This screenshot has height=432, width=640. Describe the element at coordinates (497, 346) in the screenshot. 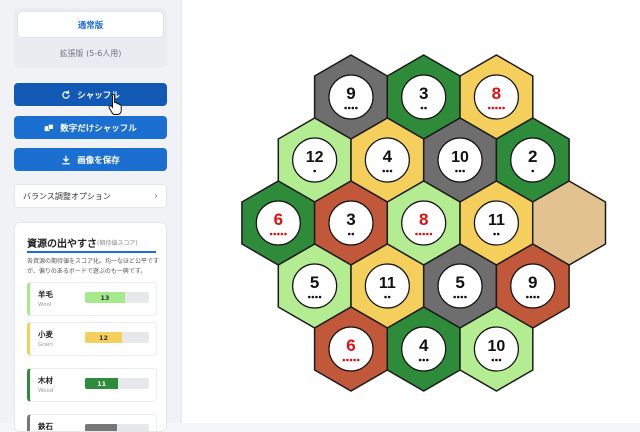

I see `number-token-value: 10` at that location.